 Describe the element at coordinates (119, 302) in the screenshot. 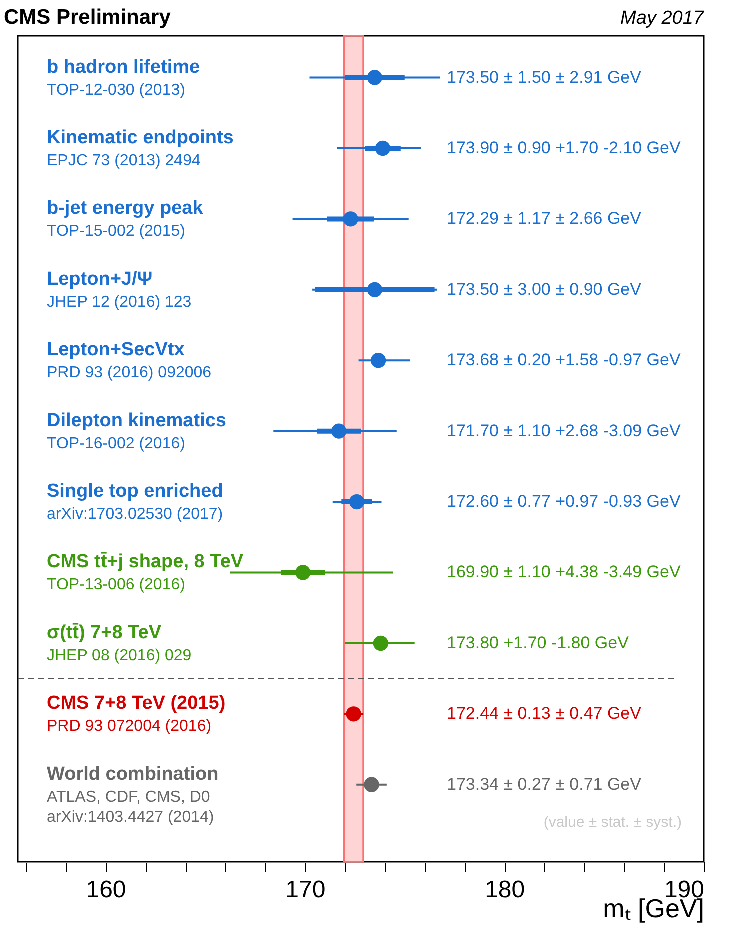

I see `annotation: JHEP 12 (2016) 123` at that location.